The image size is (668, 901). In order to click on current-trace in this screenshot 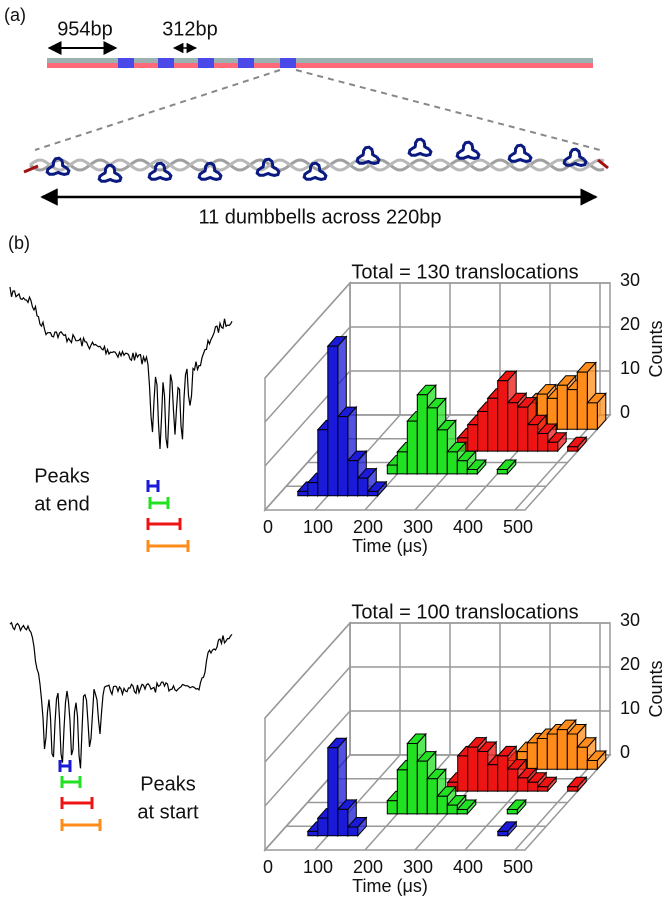, I will do `click(121, 368)`.